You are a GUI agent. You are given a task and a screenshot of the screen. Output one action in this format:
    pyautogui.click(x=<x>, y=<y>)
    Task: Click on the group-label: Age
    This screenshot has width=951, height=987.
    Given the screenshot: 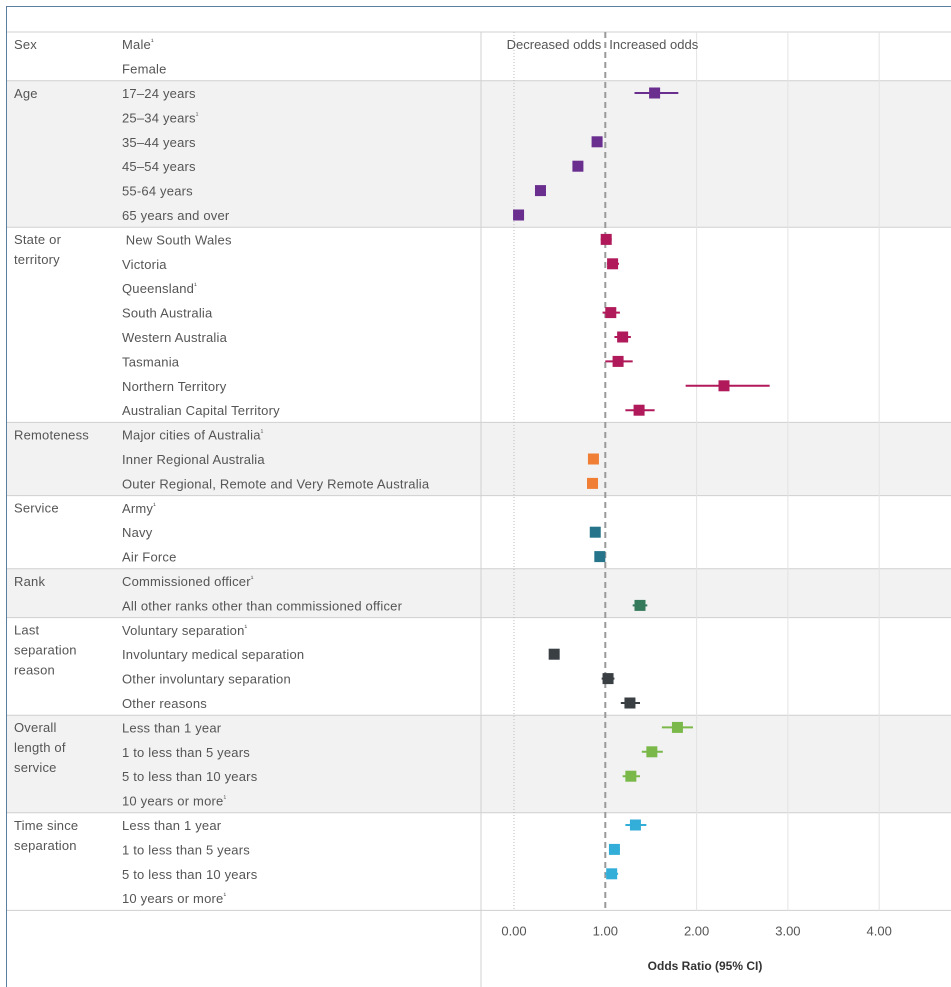 What is the action you would take?
    pyautogui.click(x=26, y=93)
    